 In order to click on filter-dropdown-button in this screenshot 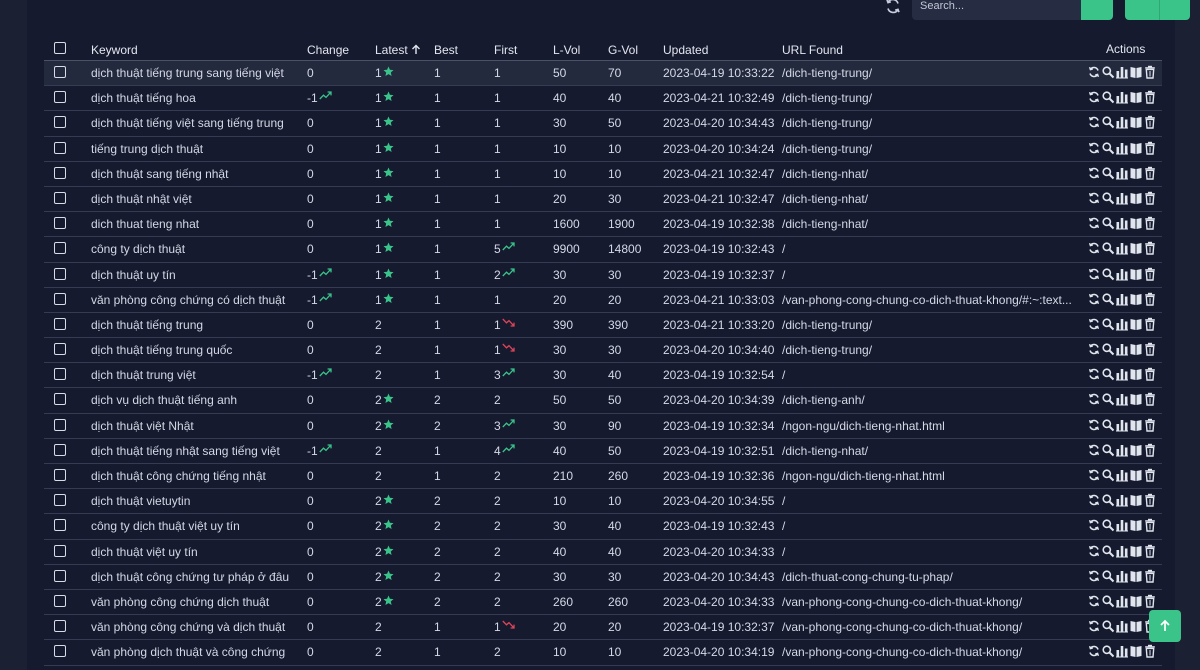, I will do `click(1175, 10)`.